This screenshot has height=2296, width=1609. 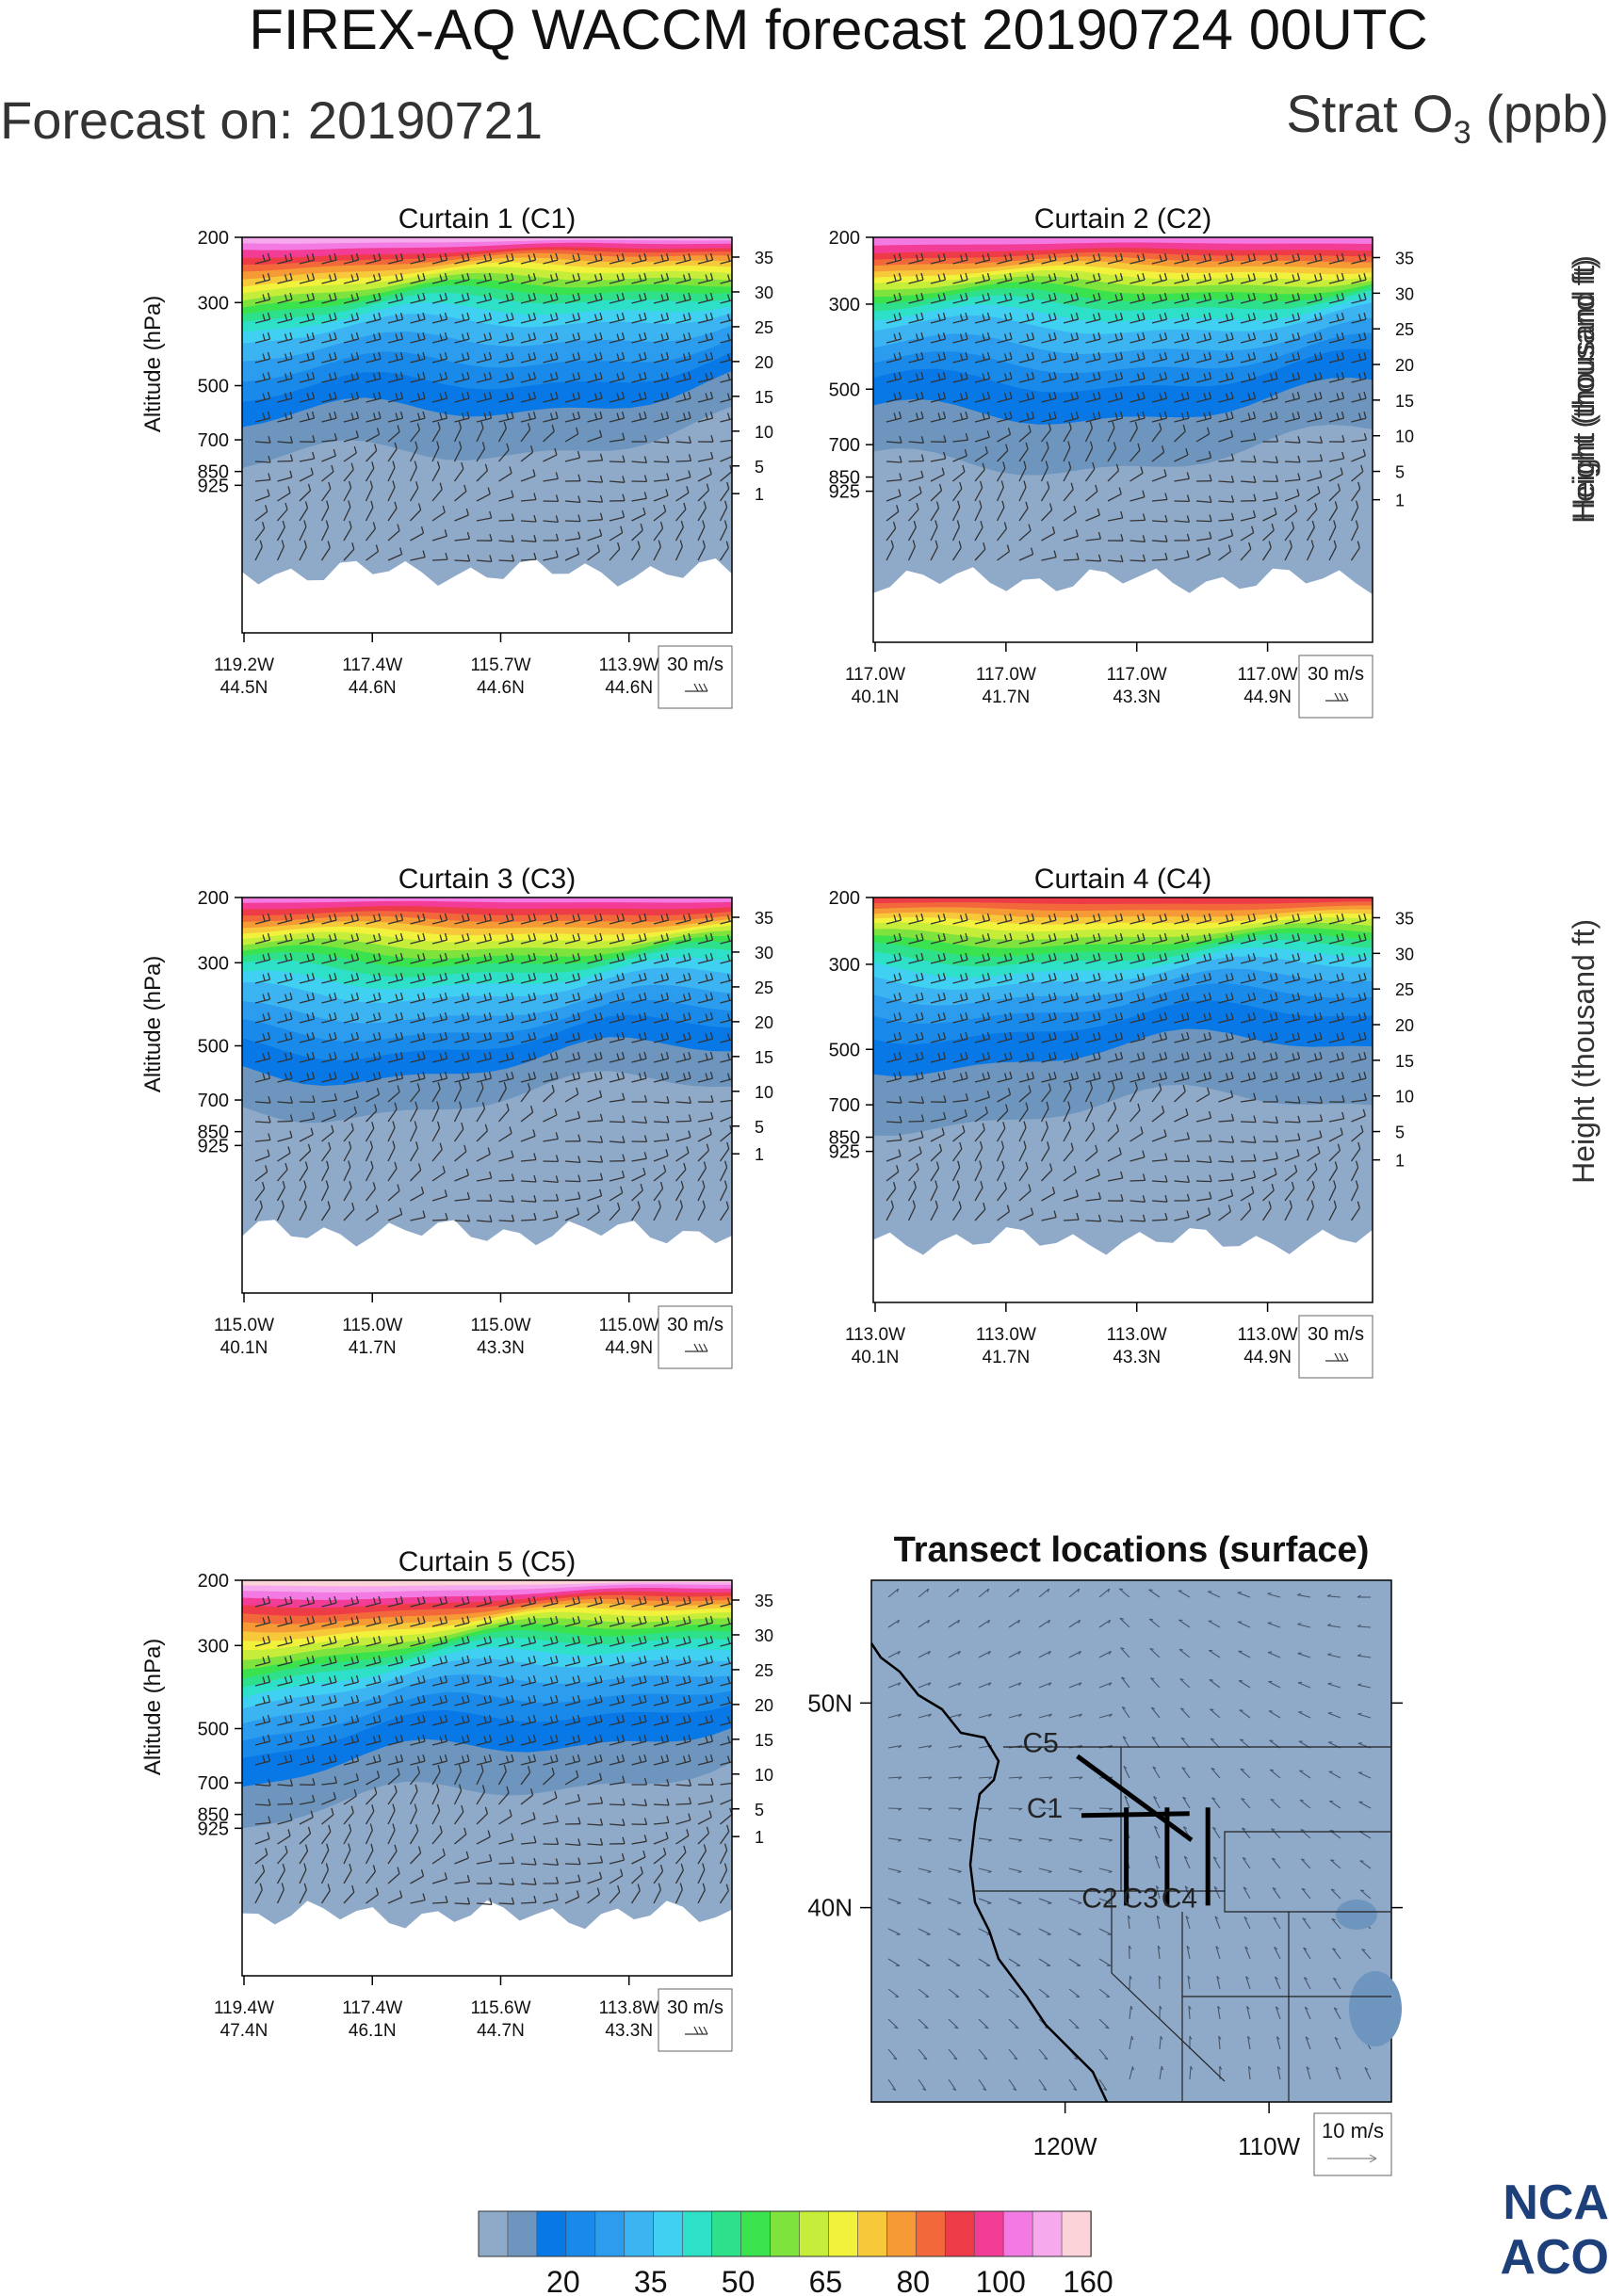 I want to click on x-tick-label-lon: 115.6W, so click(x=500, y=2008).